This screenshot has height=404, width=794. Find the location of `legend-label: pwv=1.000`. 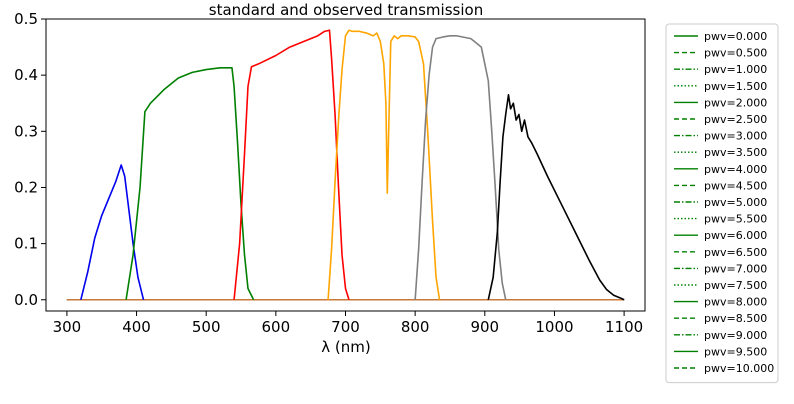

legend-label: pwv=1.000 is located at coordinates (735, 69).